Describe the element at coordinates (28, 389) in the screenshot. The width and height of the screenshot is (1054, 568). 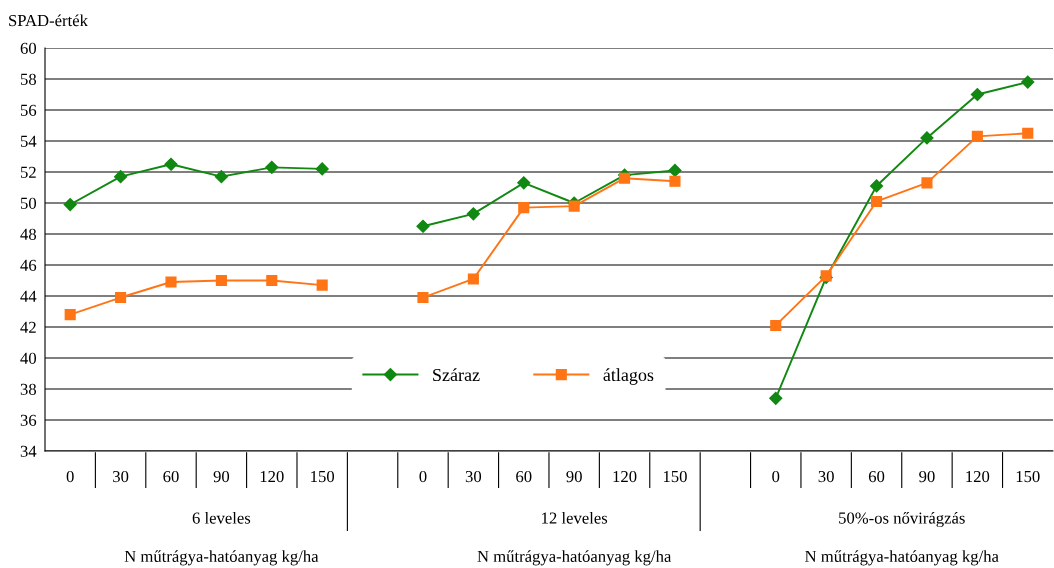
I see `y-tick-label: 38` at that location.